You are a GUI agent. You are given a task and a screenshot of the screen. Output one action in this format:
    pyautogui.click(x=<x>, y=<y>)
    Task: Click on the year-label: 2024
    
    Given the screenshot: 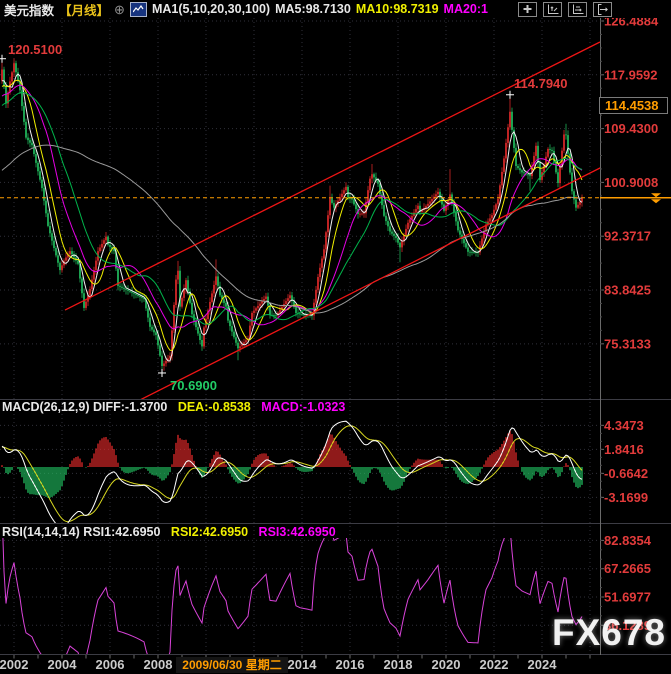 What is the action you would take?
    pyautogui.click(x=543, y=664)
    